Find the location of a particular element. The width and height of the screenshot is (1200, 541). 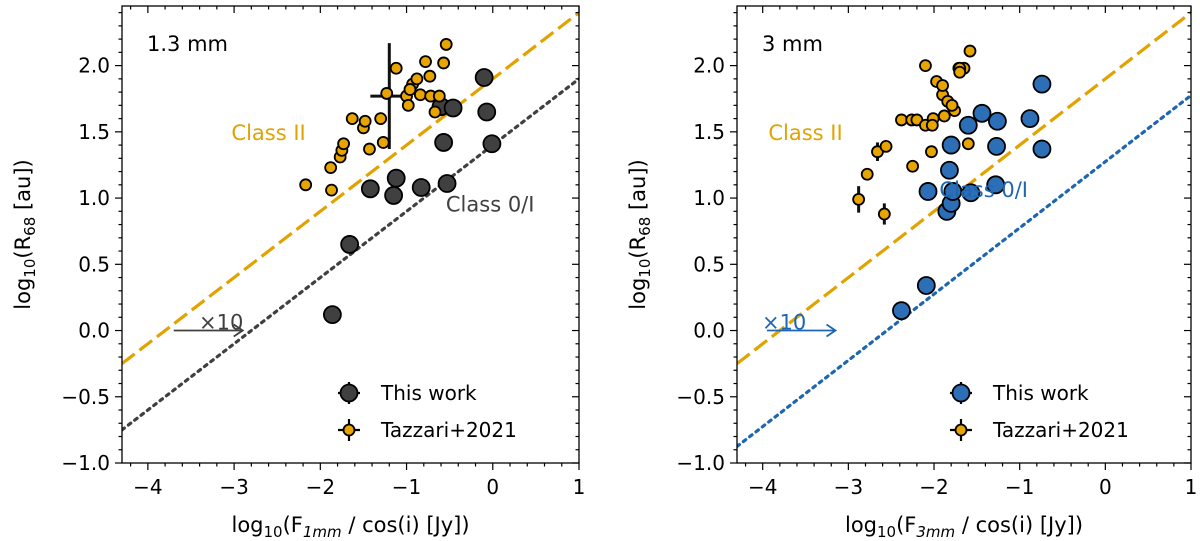

relation-label: Class II is located at coordinates (268, 133).